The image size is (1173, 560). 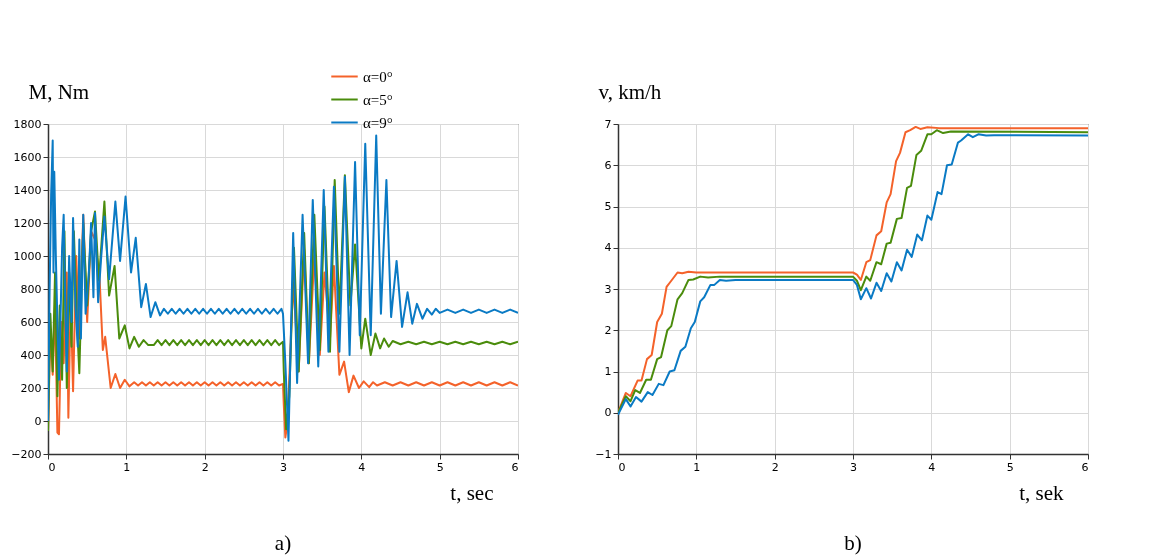 I want to click on y-tick-label: 6, so click(x=608, y=165).